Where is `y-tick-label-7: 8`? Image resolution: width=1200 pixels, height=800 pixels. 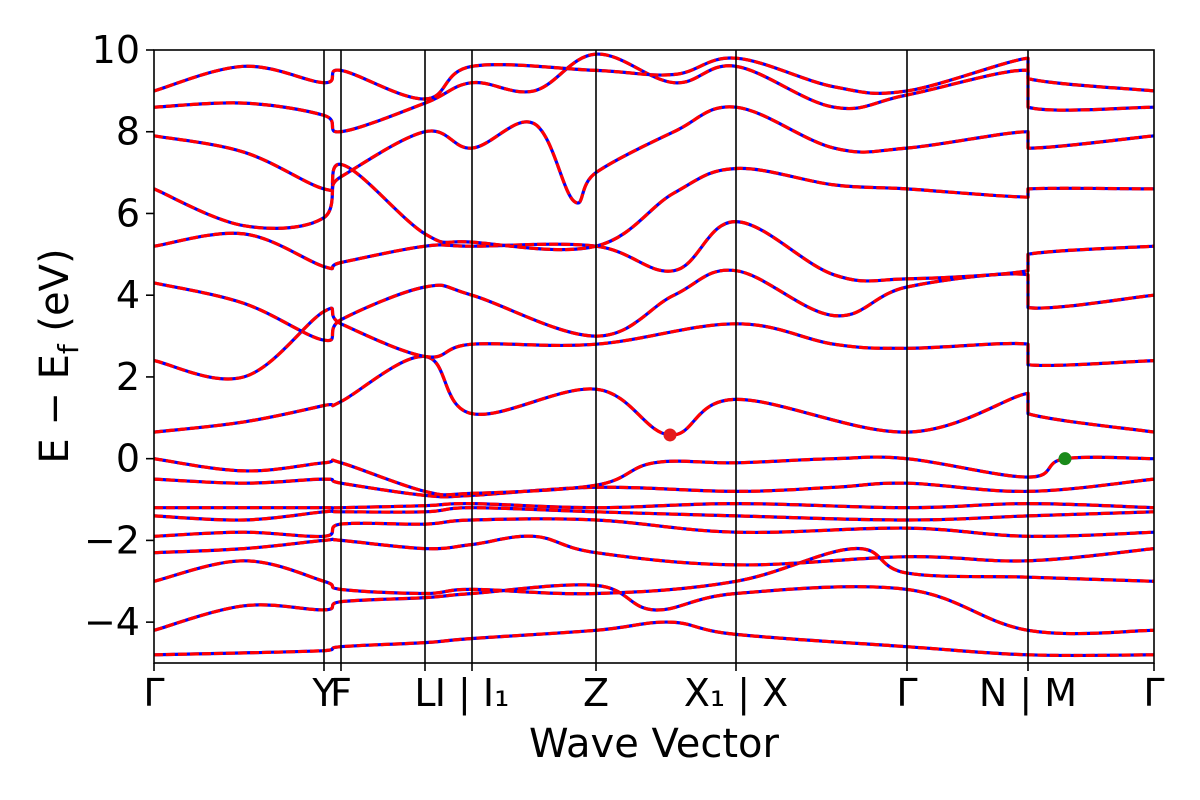
y-tick-label-7: 8 is located at coordinates (128, 132).